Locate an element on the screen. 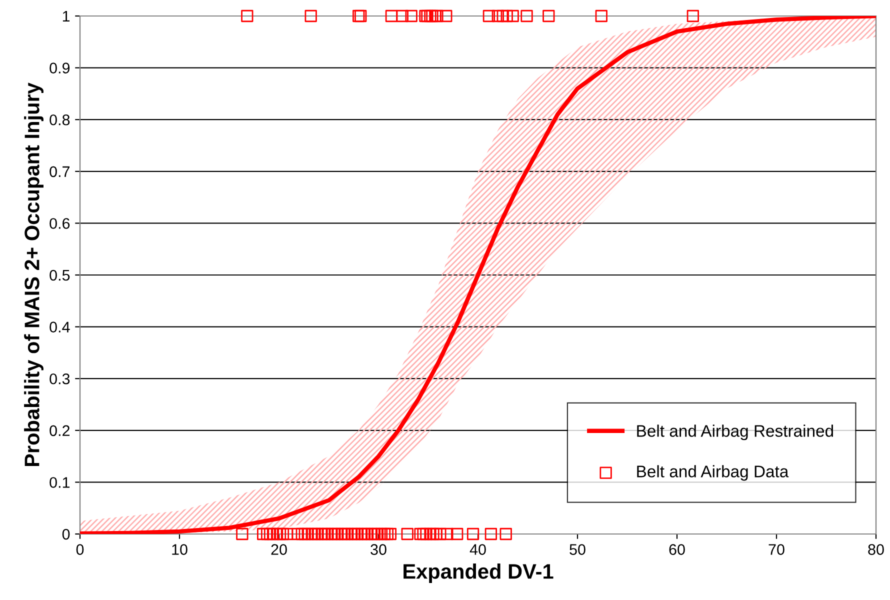 Image resolution: width=890 pixels, height=600 pixels. x-tick-label: 40 is located at coordinates (478, 549).